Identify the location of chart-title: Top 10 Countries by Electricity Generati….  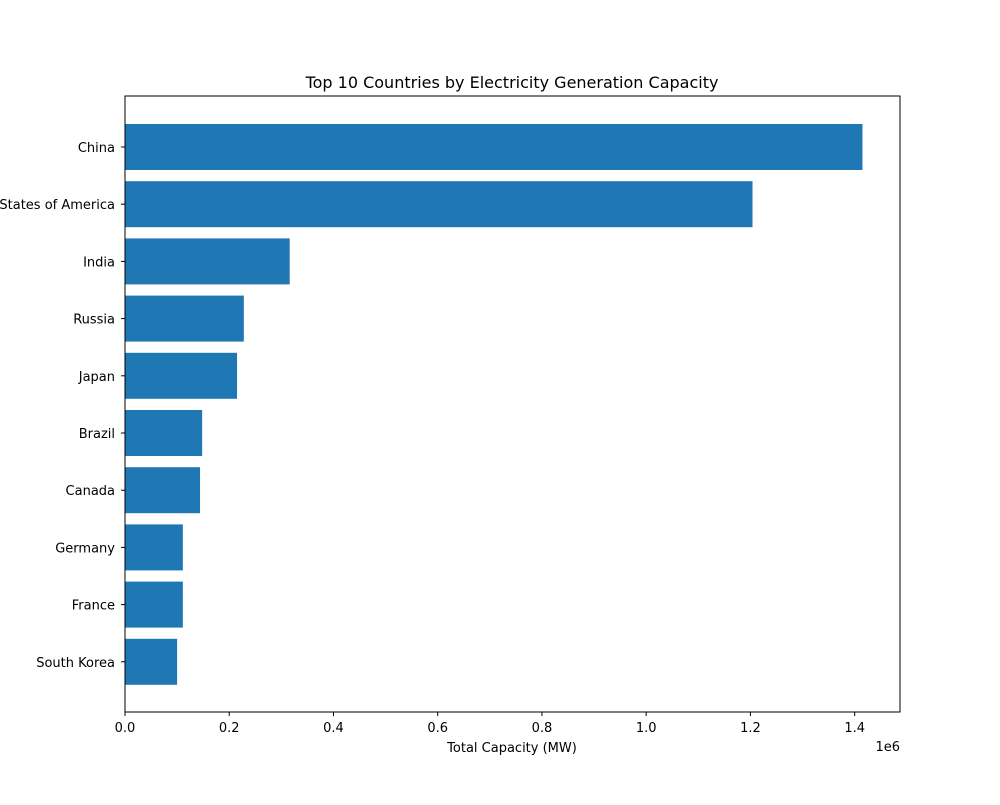
(512, 82).